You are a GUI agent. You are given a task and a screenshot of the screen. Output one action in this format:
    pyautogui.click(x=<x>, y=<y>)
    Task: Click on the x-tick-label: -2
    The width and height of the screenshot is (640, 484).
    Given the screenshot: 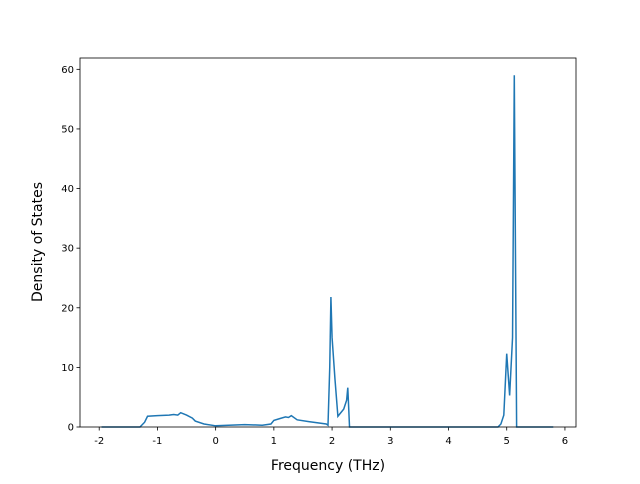 What is the action you would take?
    pyautogui.click(x=99, y=441)
    